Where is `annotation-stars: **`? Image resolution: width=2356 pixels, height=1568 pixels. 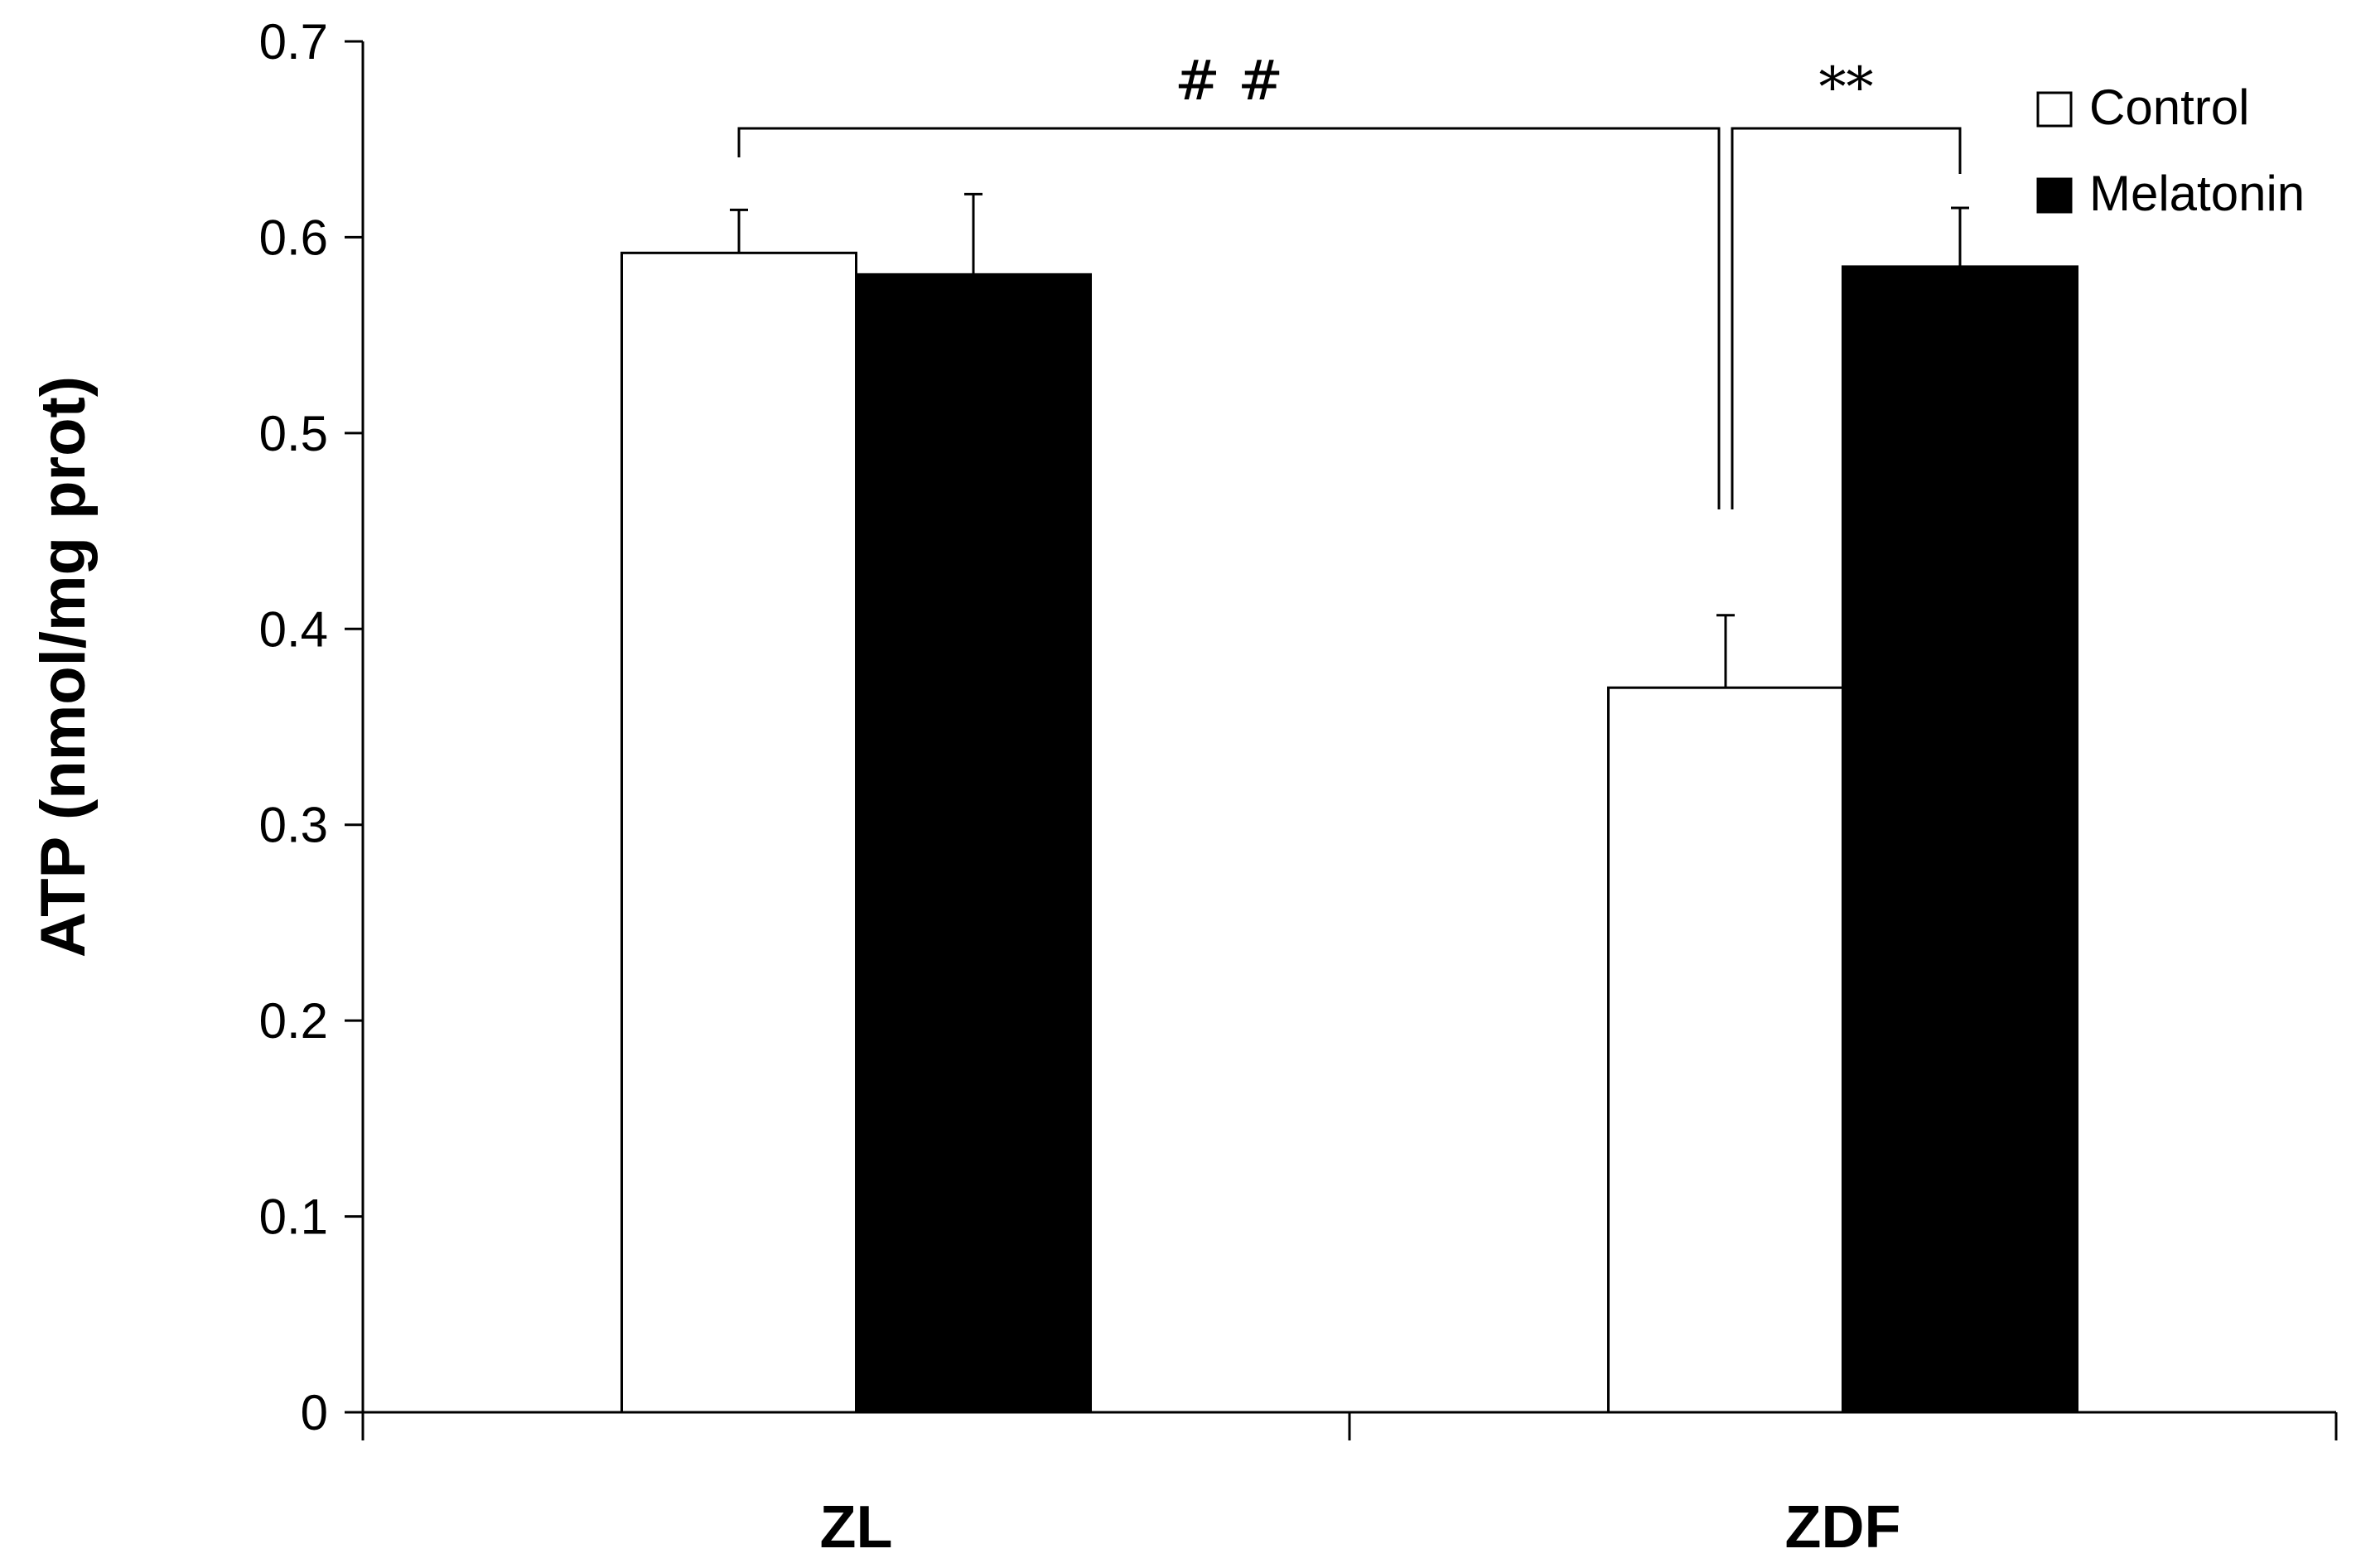 annotation-stars: ** is located at coordinates (1846, 87).